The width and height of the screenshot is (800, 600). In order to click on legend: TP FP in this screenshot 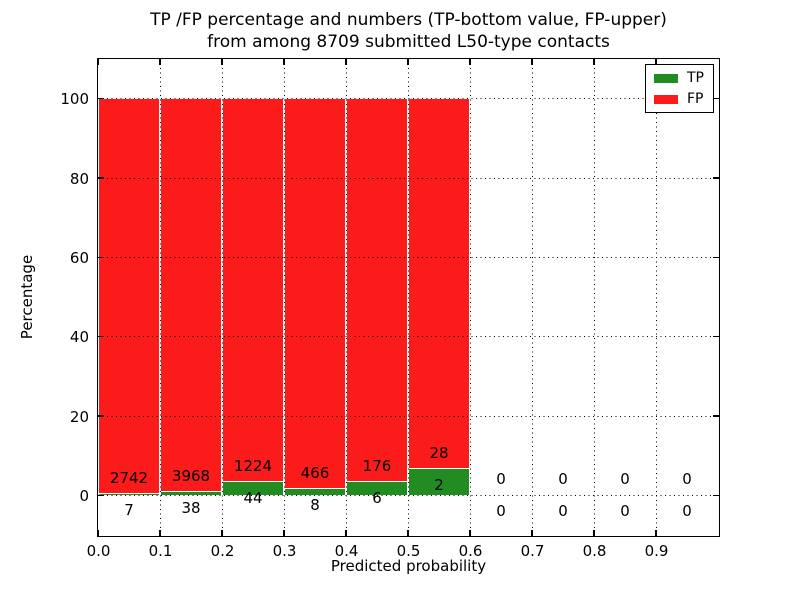, I will do `click(679, 88)`.